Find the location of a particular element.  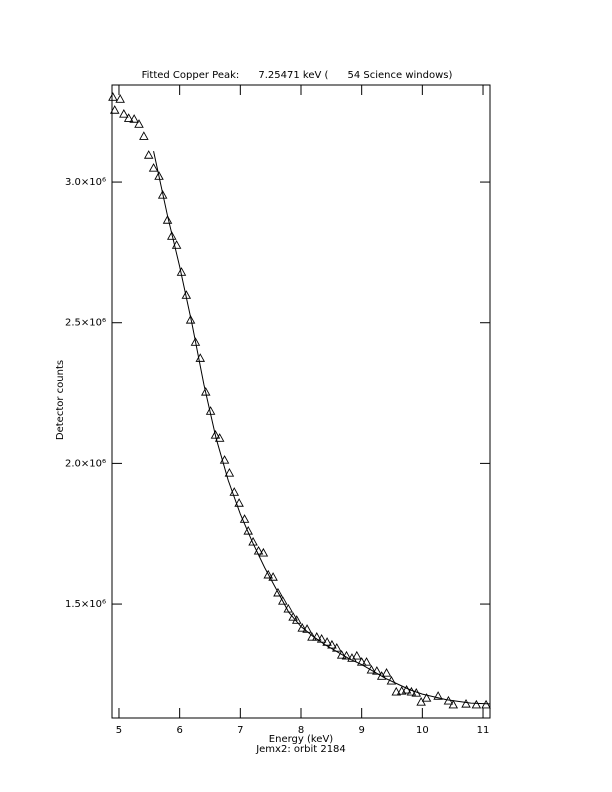

x-axis-label: Energy (keV) is located at coordinates (301, 739).